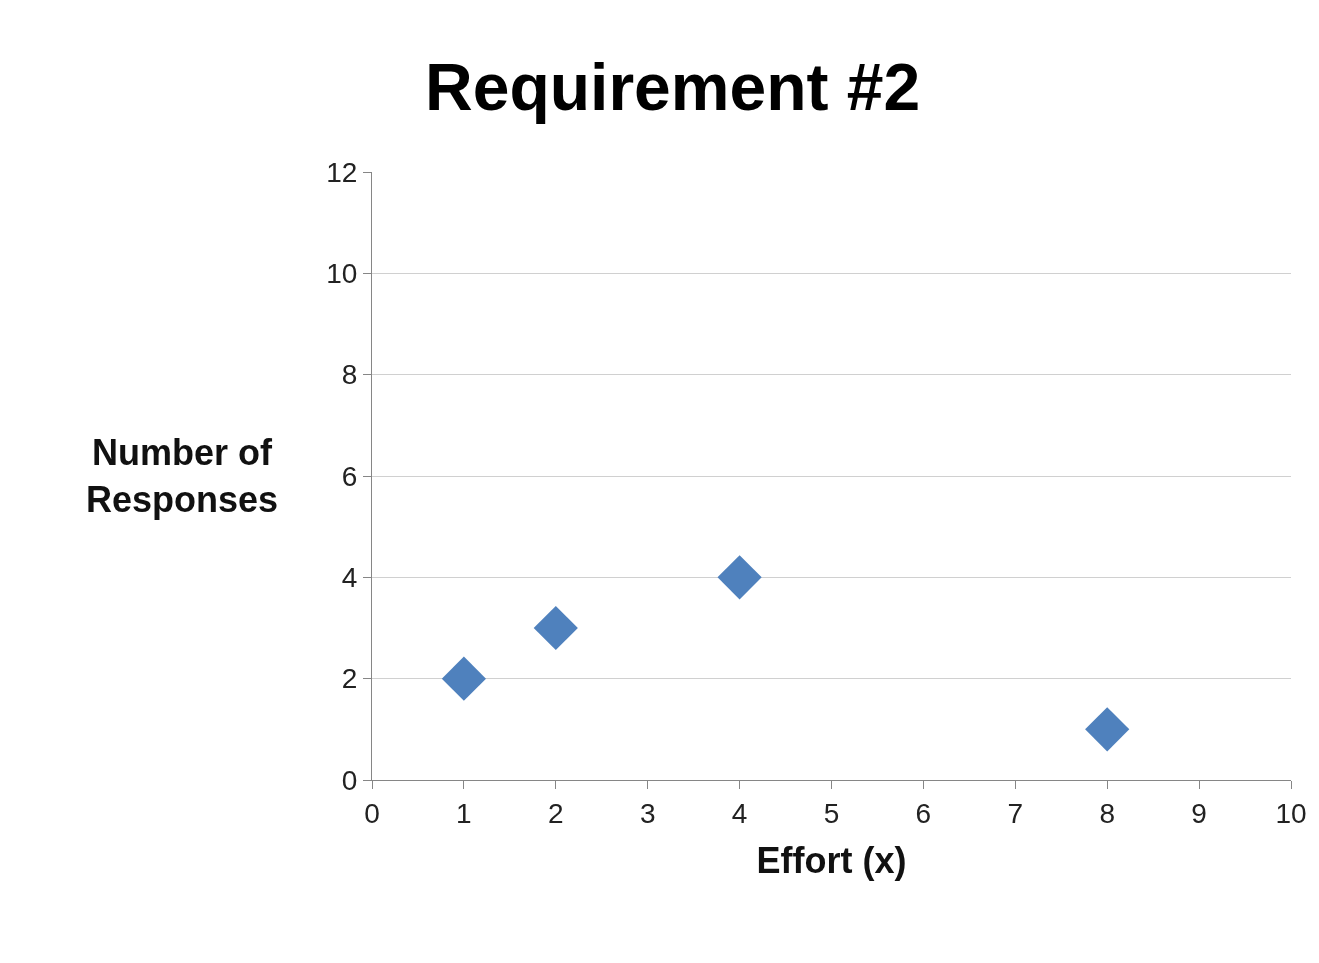  I want to click on x-tick-label: 2, so click(556, 813).